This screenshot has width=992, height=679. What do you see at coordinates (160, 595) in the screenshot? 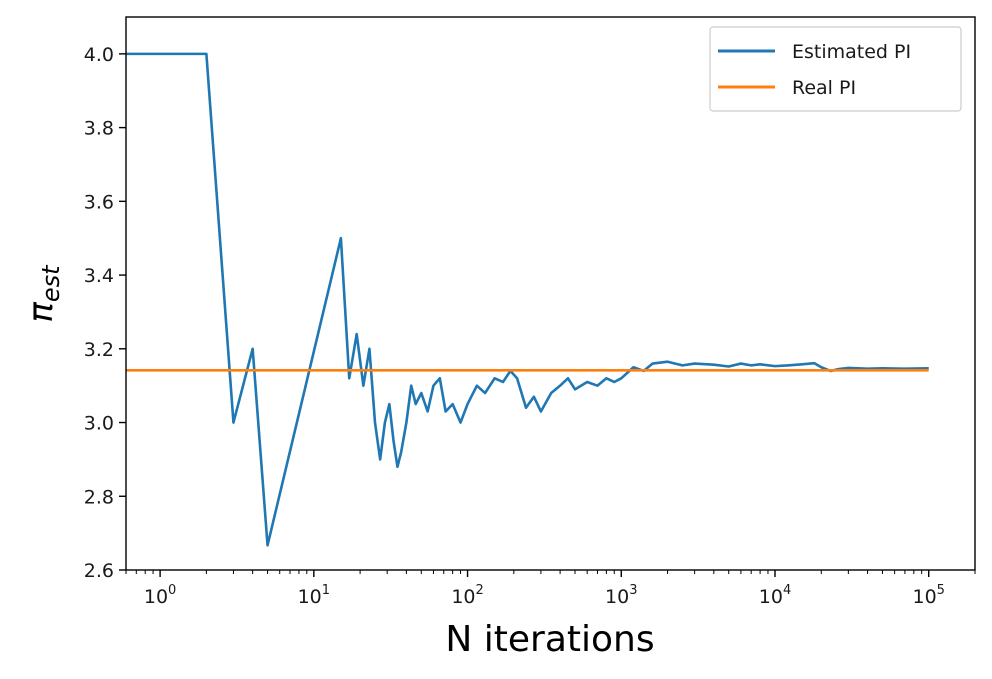
I see `x-tick-label: 10⁰` at bounding box center [160, 595].